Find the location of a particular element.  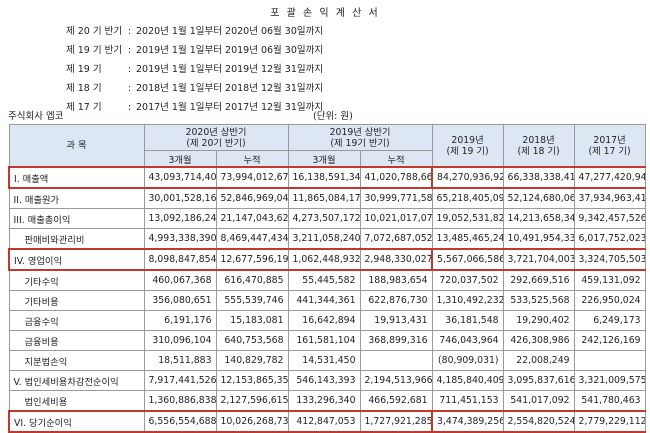

value-cell: 10,026,268,737 is located at coordinates (252, 421).